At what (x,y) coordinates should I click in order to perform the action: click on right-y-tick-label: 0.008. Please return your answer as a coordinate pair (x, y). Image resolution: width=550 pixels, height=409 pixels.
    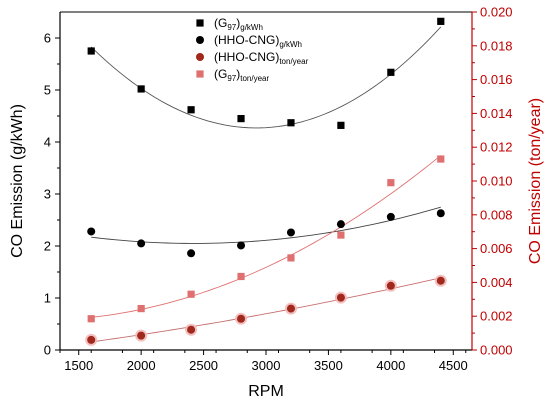
    Looking at the image, I should click on (496, 214).